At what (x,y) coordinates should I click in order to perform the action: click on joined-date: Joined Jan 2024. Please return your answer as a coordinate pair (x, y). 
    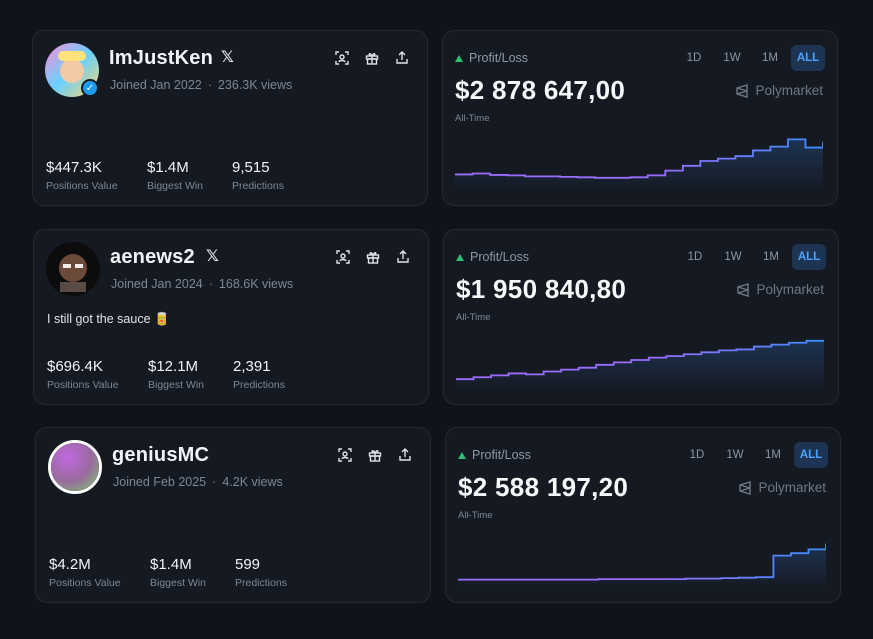
    Looking at the image, I should click on (157, 284).